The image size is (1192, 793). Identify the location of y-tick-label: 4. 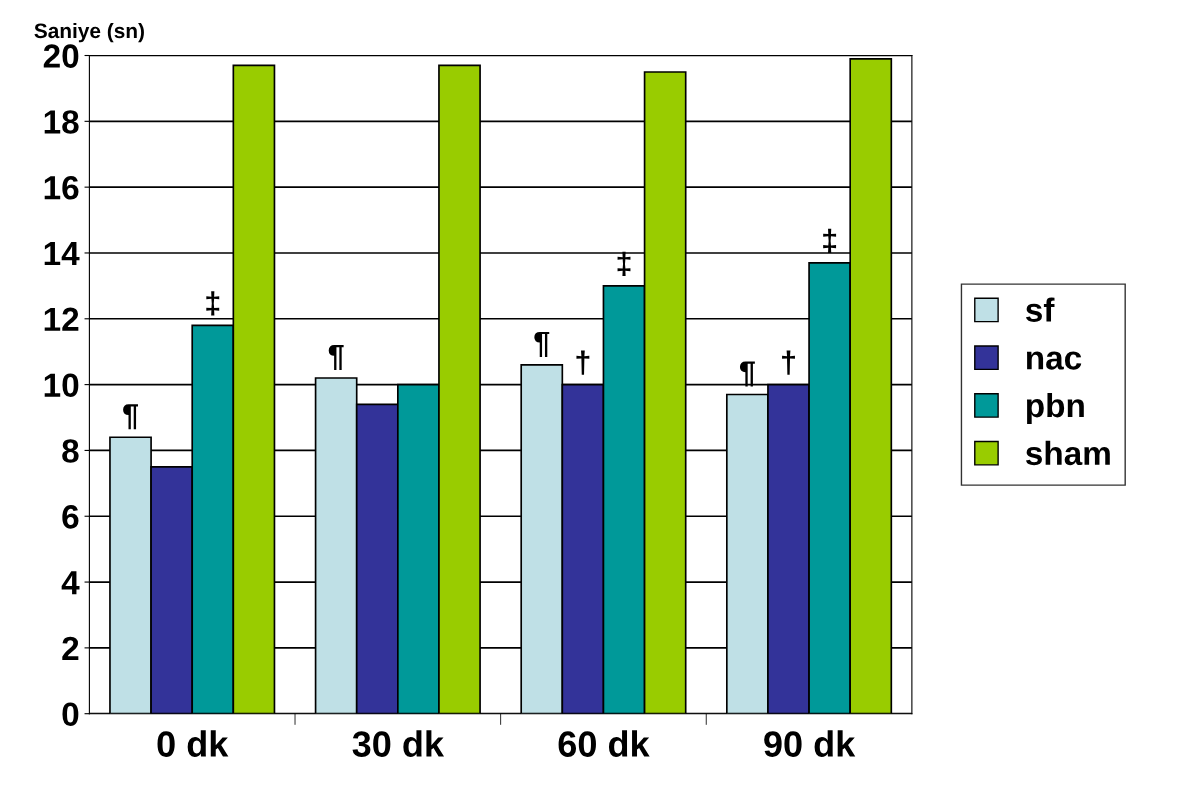
(70, 583).